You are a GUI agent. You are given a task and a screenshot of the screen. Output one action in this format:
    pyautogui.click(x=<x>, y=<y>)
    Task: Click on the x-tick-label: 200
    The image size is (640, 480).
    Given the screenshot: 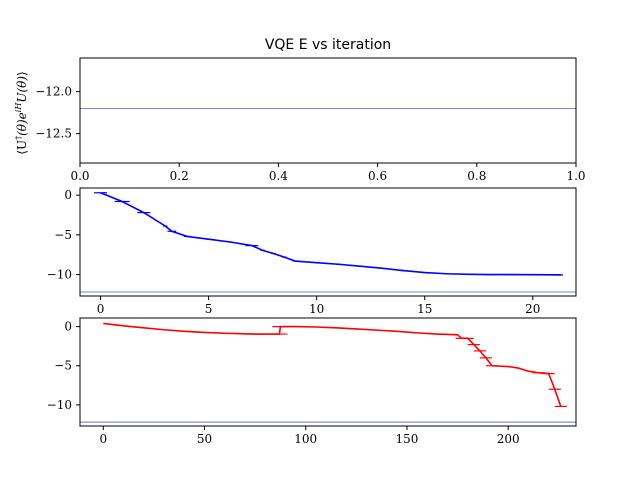 What is the action you would take?
    pyautogui.click(x=508, y=439)
    